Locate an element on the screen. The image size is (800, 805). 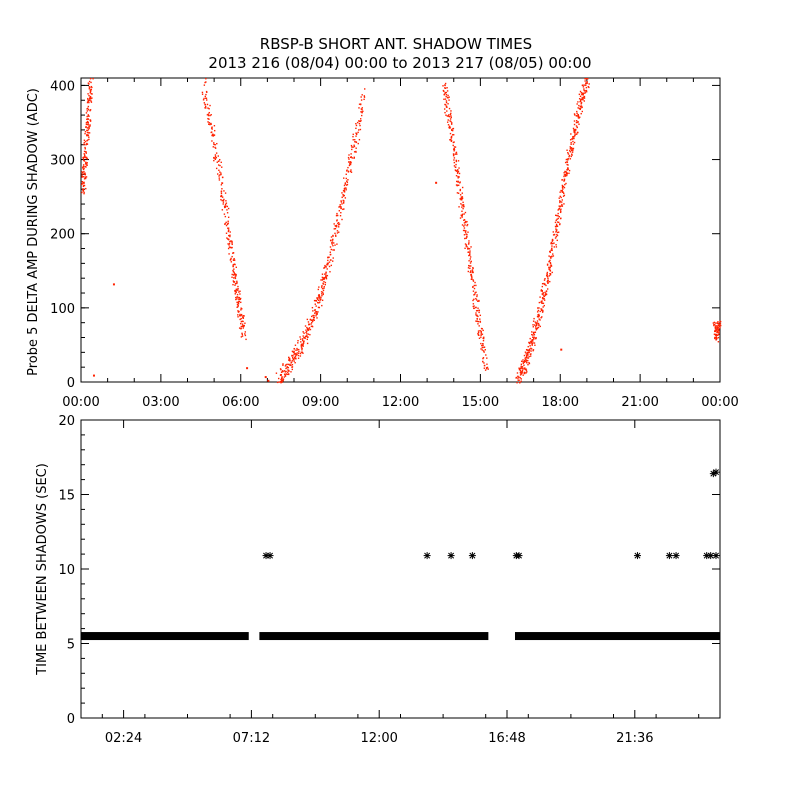
bottom-y-tick-label: 15 is located at coordinates (66, 496).